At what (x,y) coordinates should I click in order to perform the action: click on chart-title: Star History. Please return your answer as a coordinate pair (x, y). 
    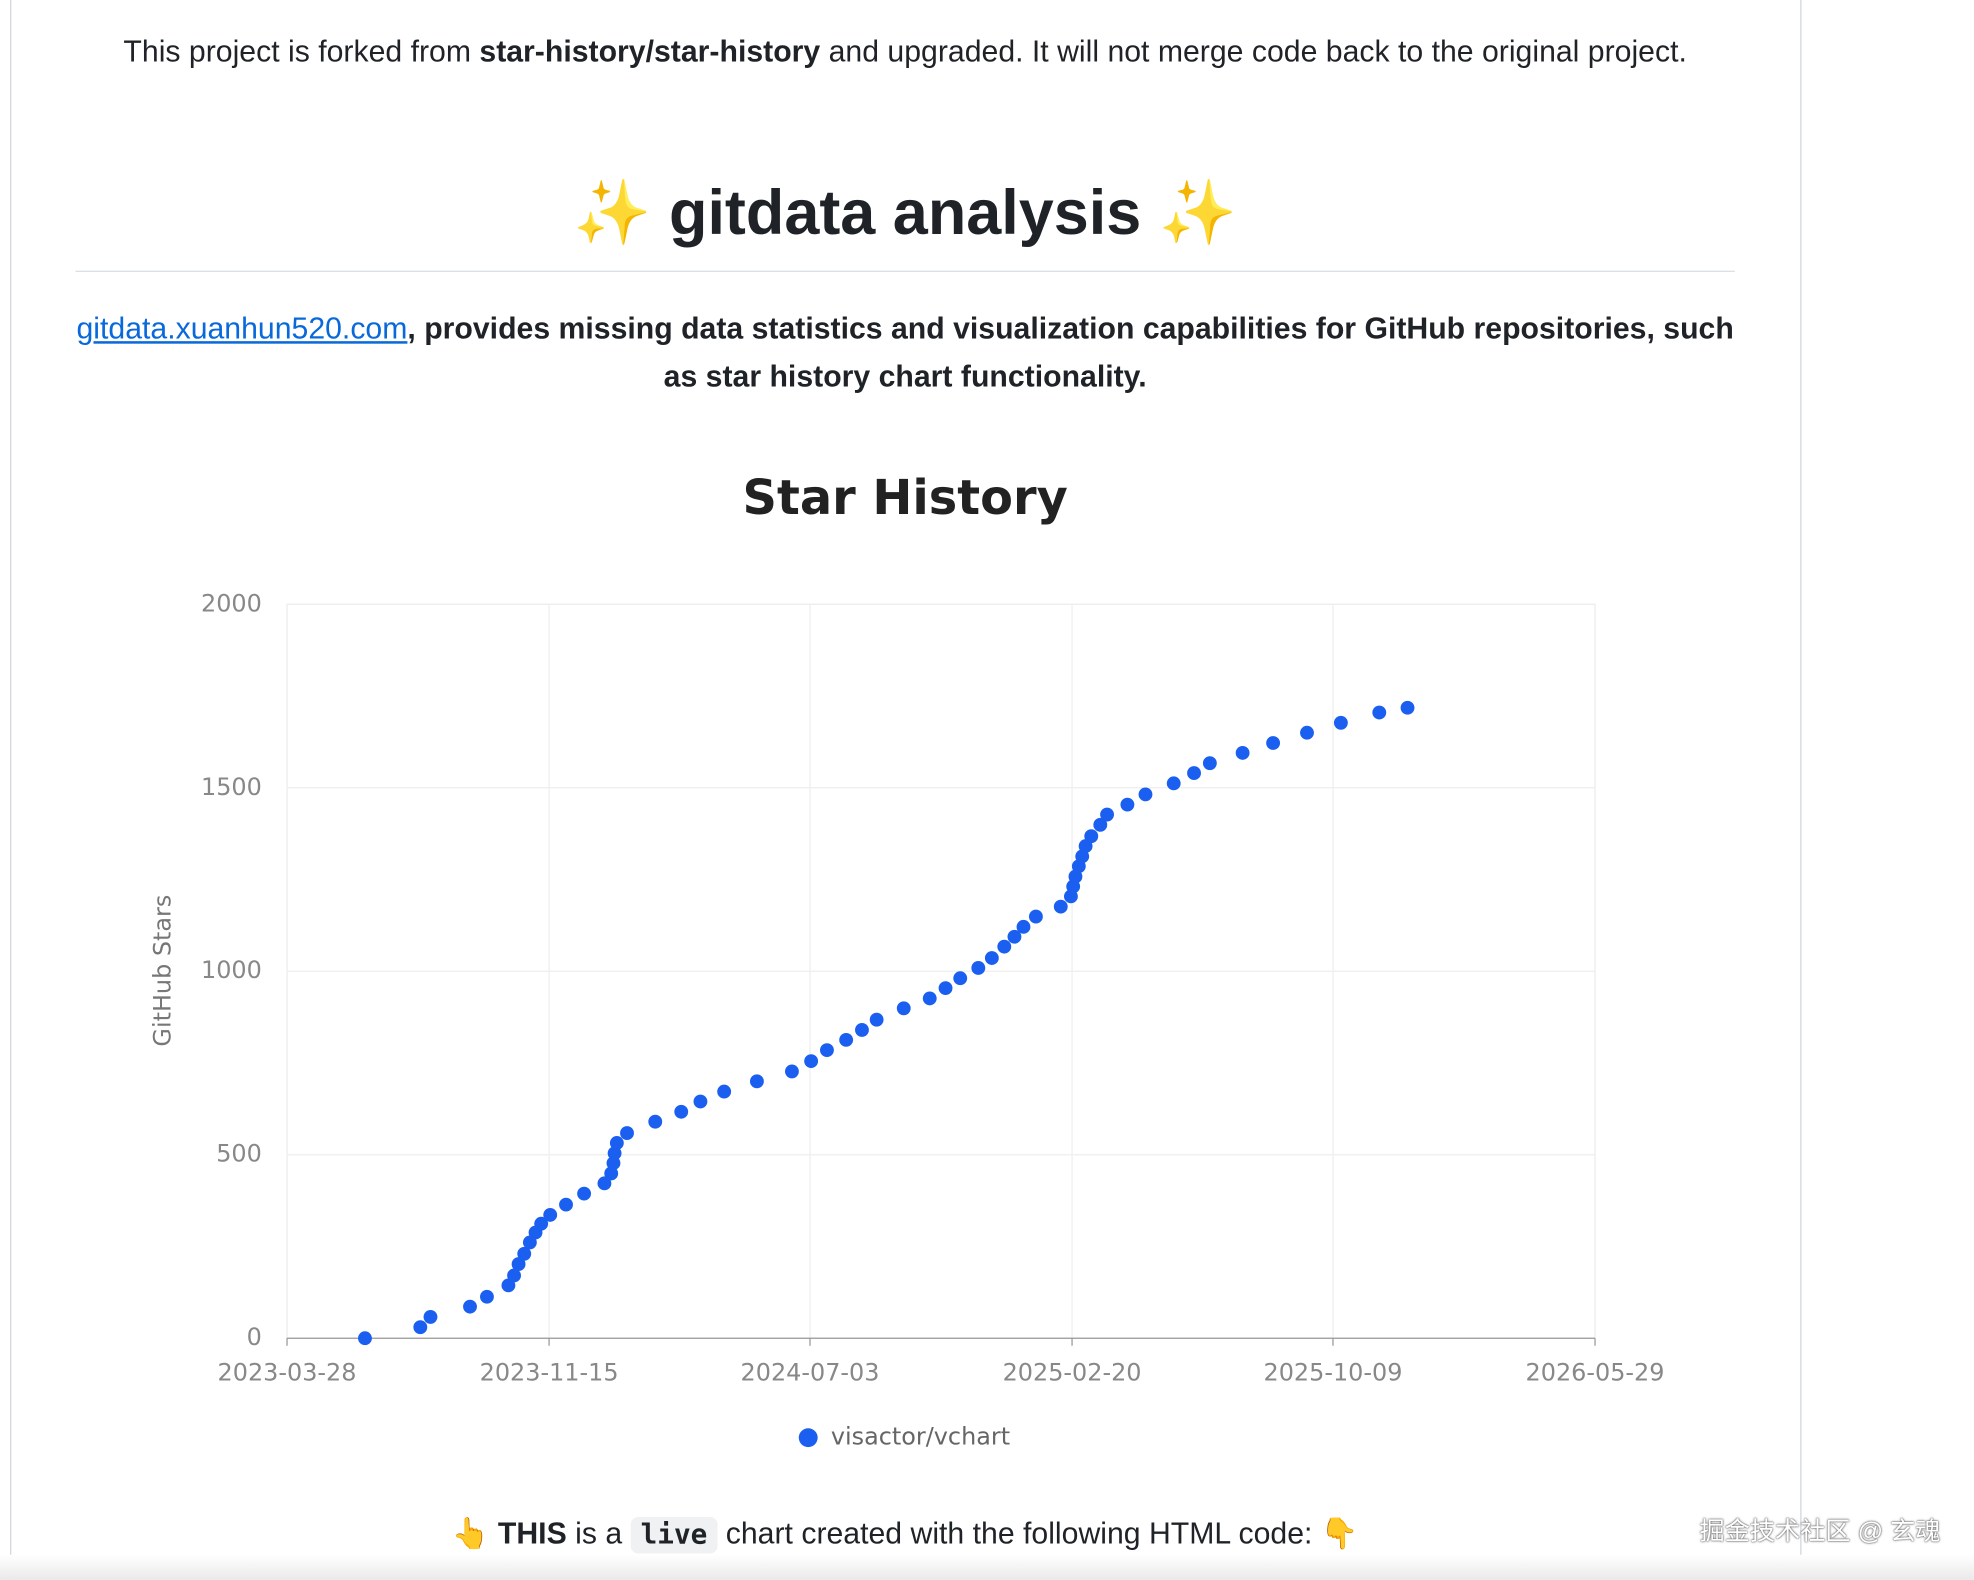
    Looking at the image, I should click on (905, 498).